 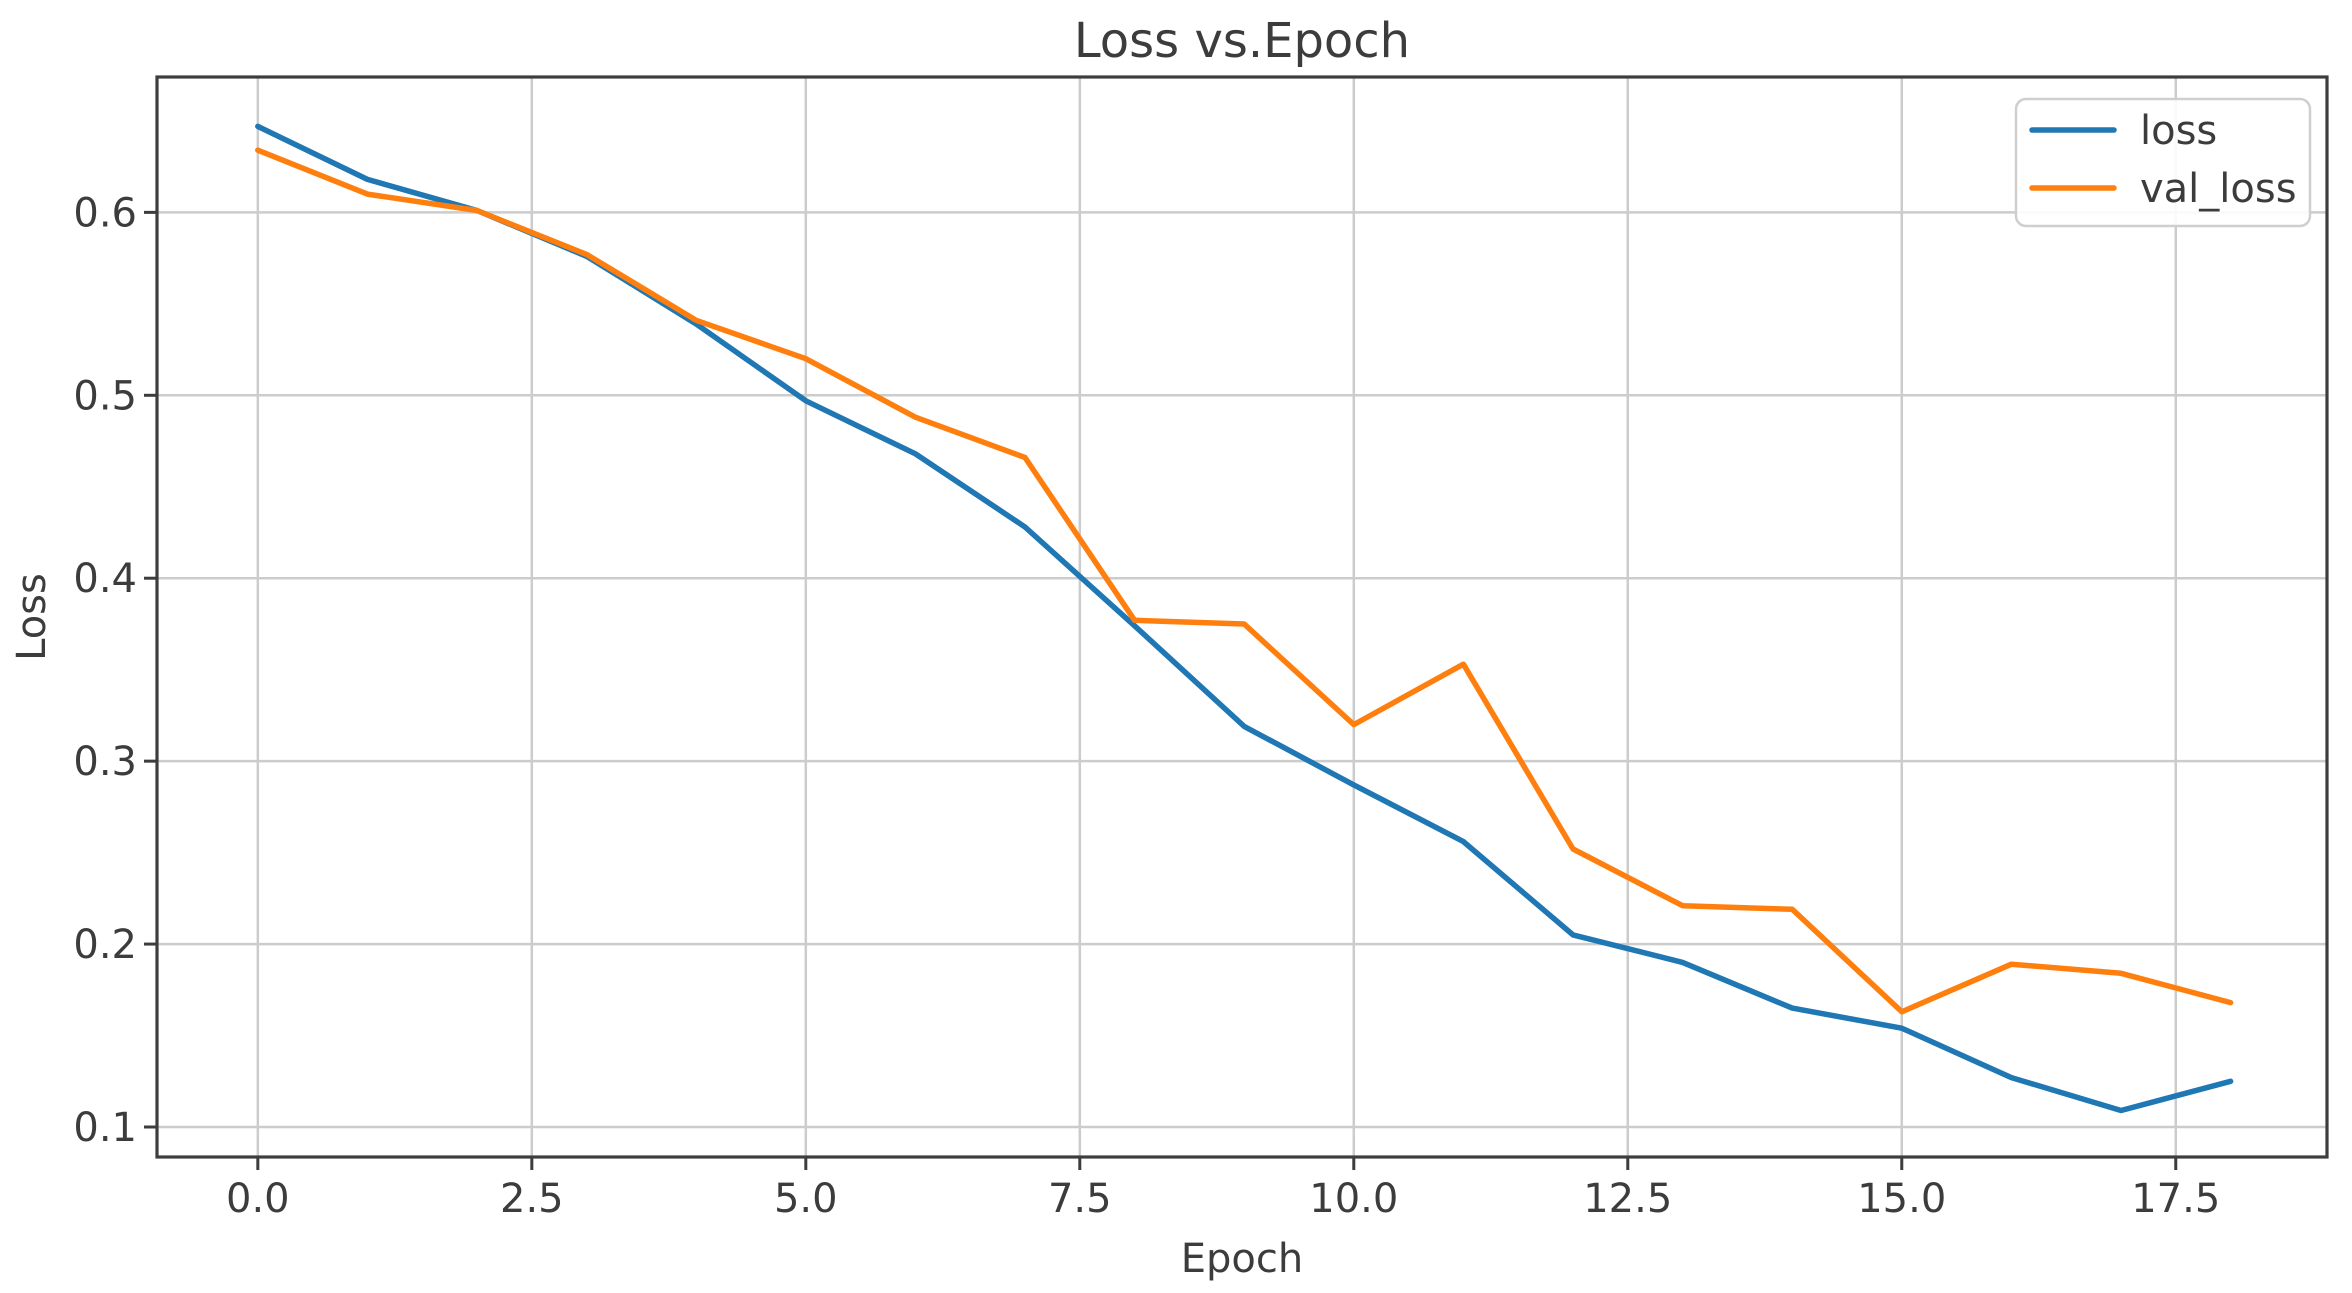 What do you see at coordinates (532, 1199) in the screenshot?
I see `x-tick-label: 2.5` at bounding box center [532, 1199].